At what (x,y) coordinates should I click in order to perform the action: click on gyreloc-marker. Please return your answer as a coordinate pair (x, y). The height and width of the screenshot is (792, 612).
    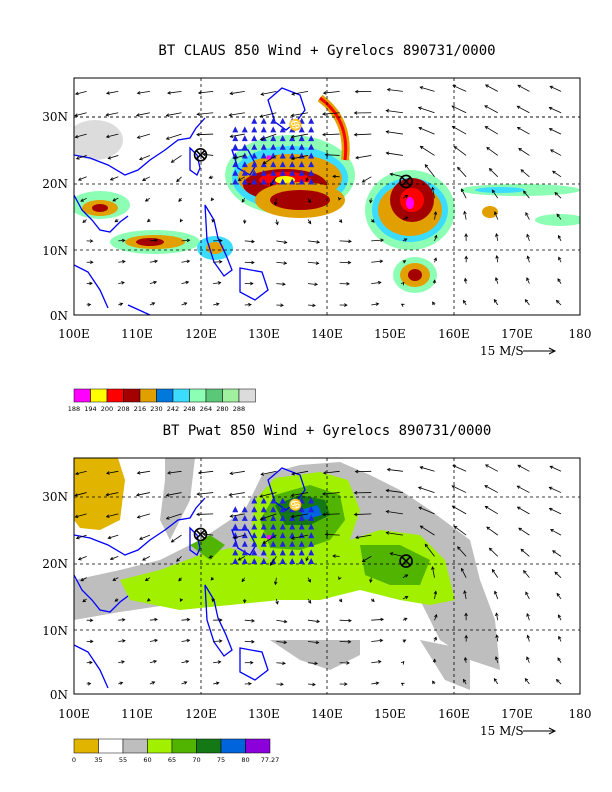
    Looking at the image, I should click on (406, 561).